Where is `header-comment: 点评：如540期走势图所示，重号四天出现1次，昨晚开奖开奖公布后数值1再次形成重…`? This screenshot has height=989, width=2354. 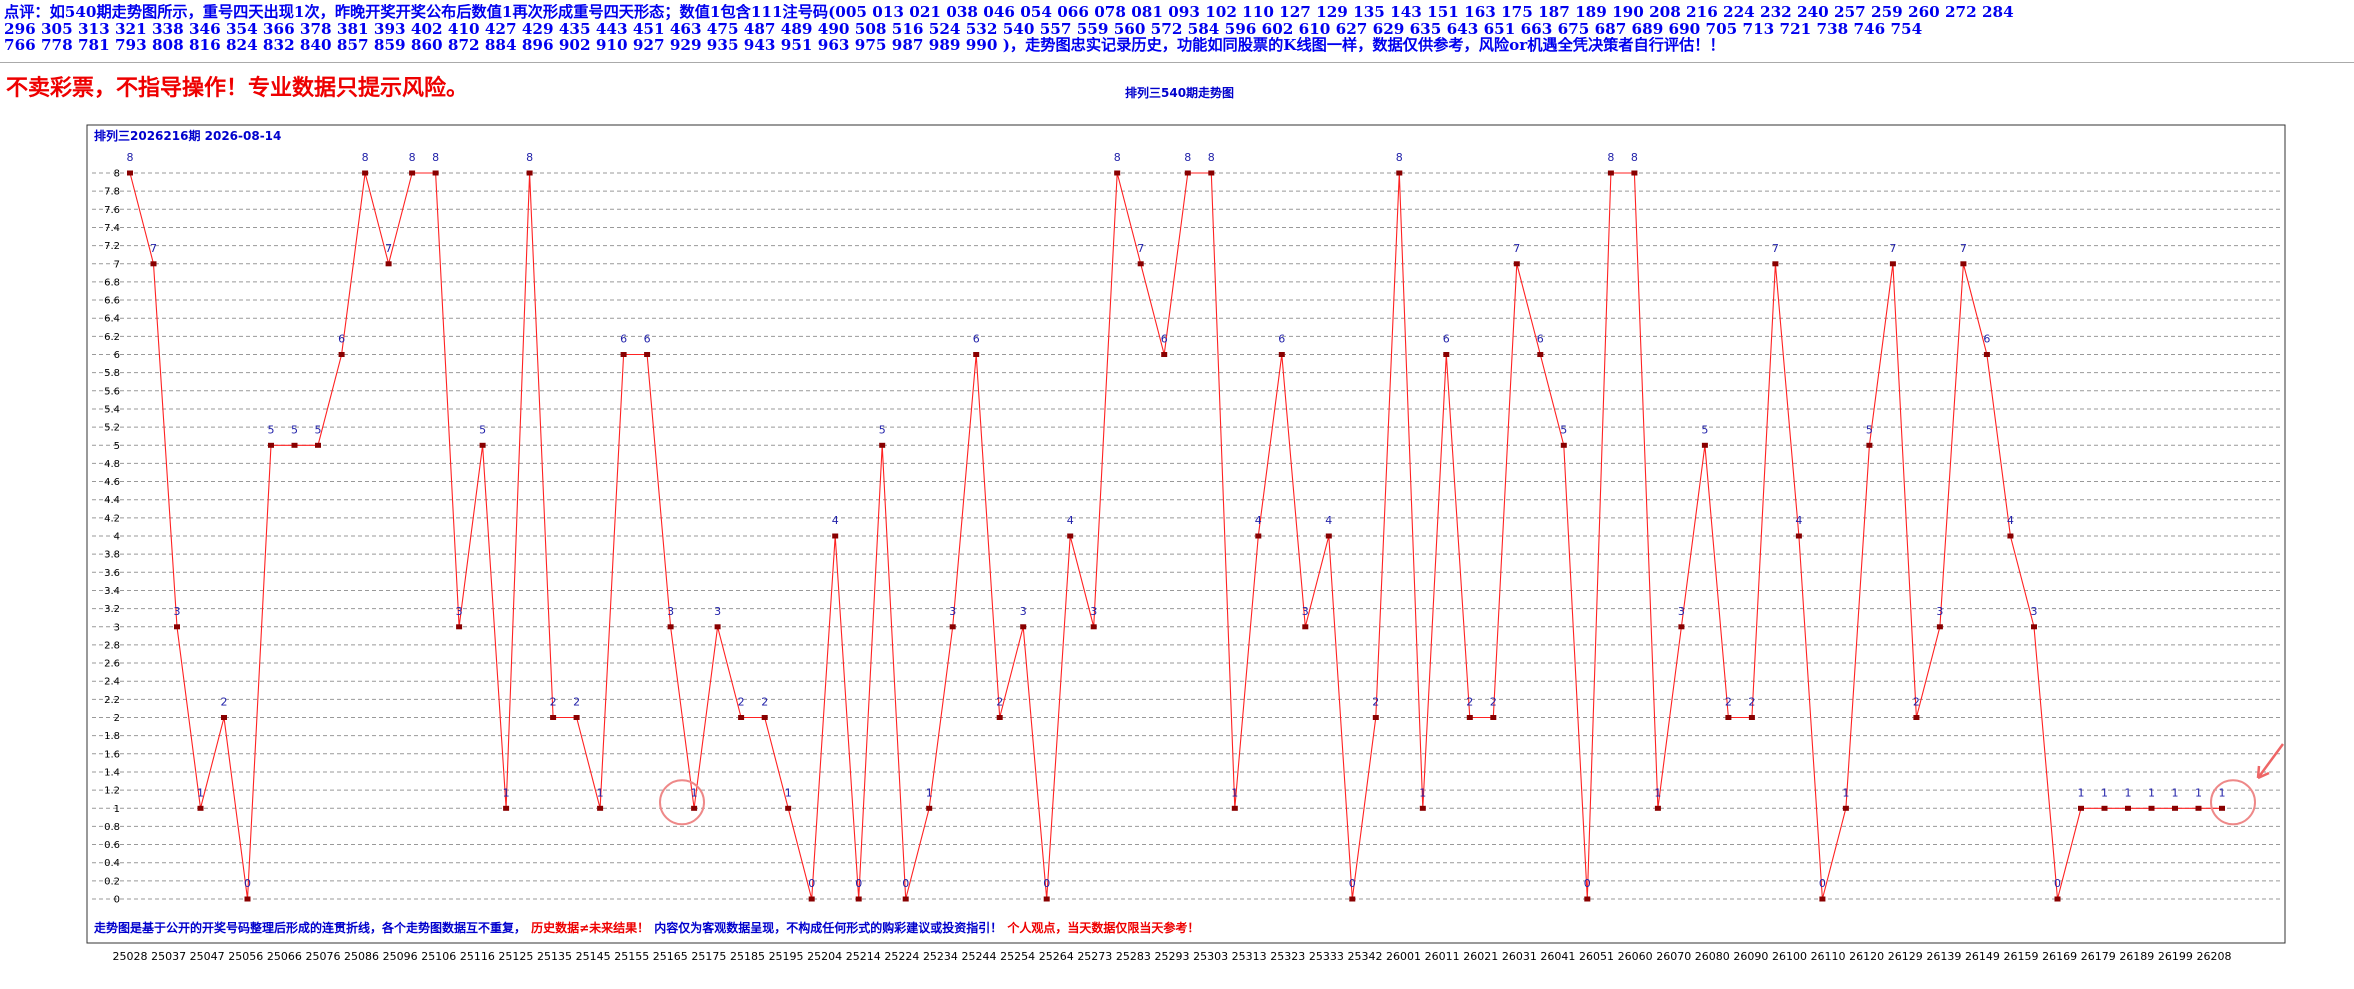
header-comment: 点评：如540期走势图所示，重号四天出现1次，昨晚开奖开奖公布后数值1再次形成重… is located at coordinates (1177, 29).